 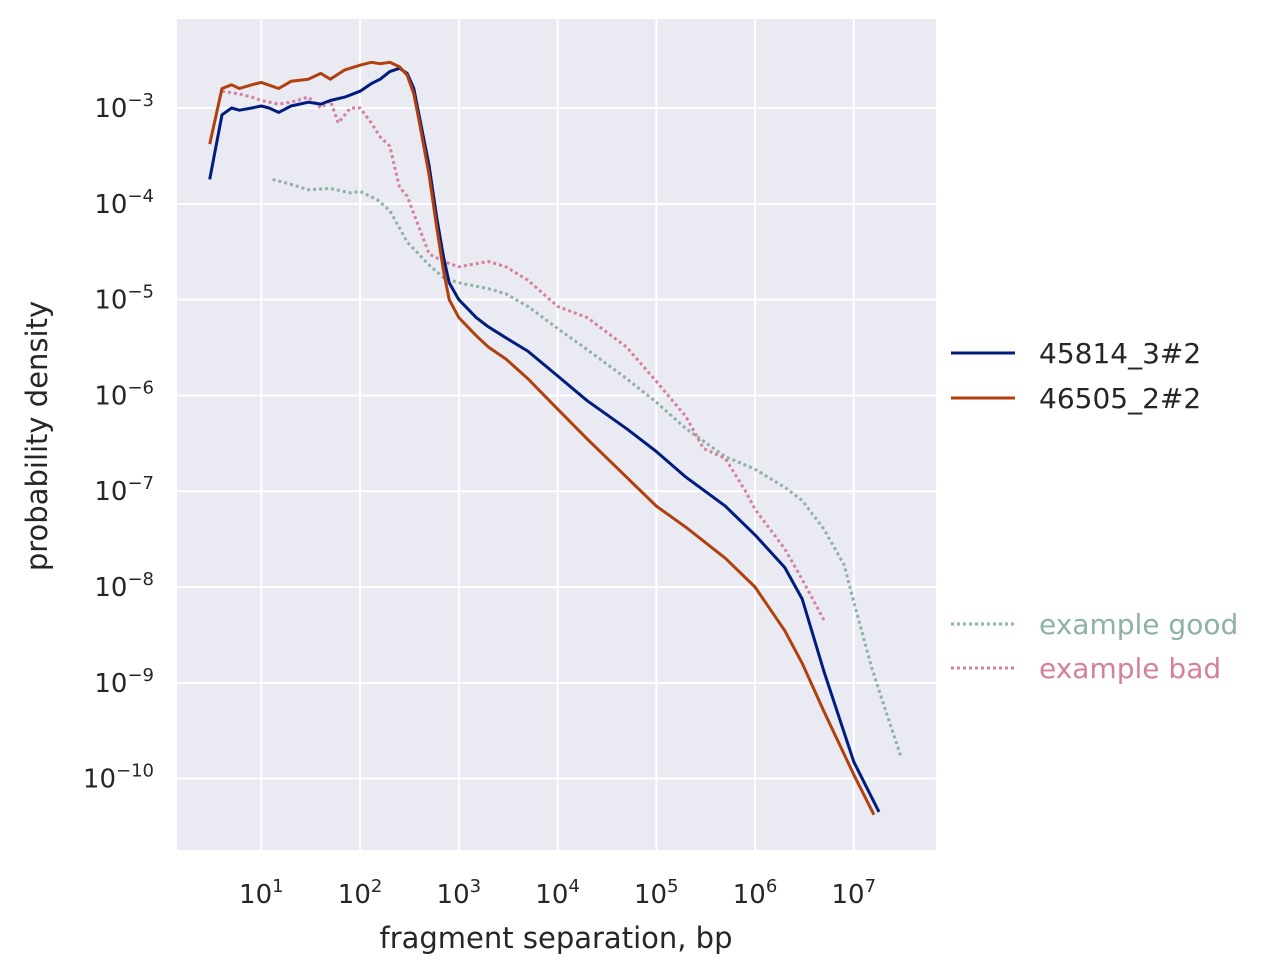 What do you see at coordinates (459, 893) in the screenshot?
I see `x-tick-label: 103` at bounding box center [459, 893].